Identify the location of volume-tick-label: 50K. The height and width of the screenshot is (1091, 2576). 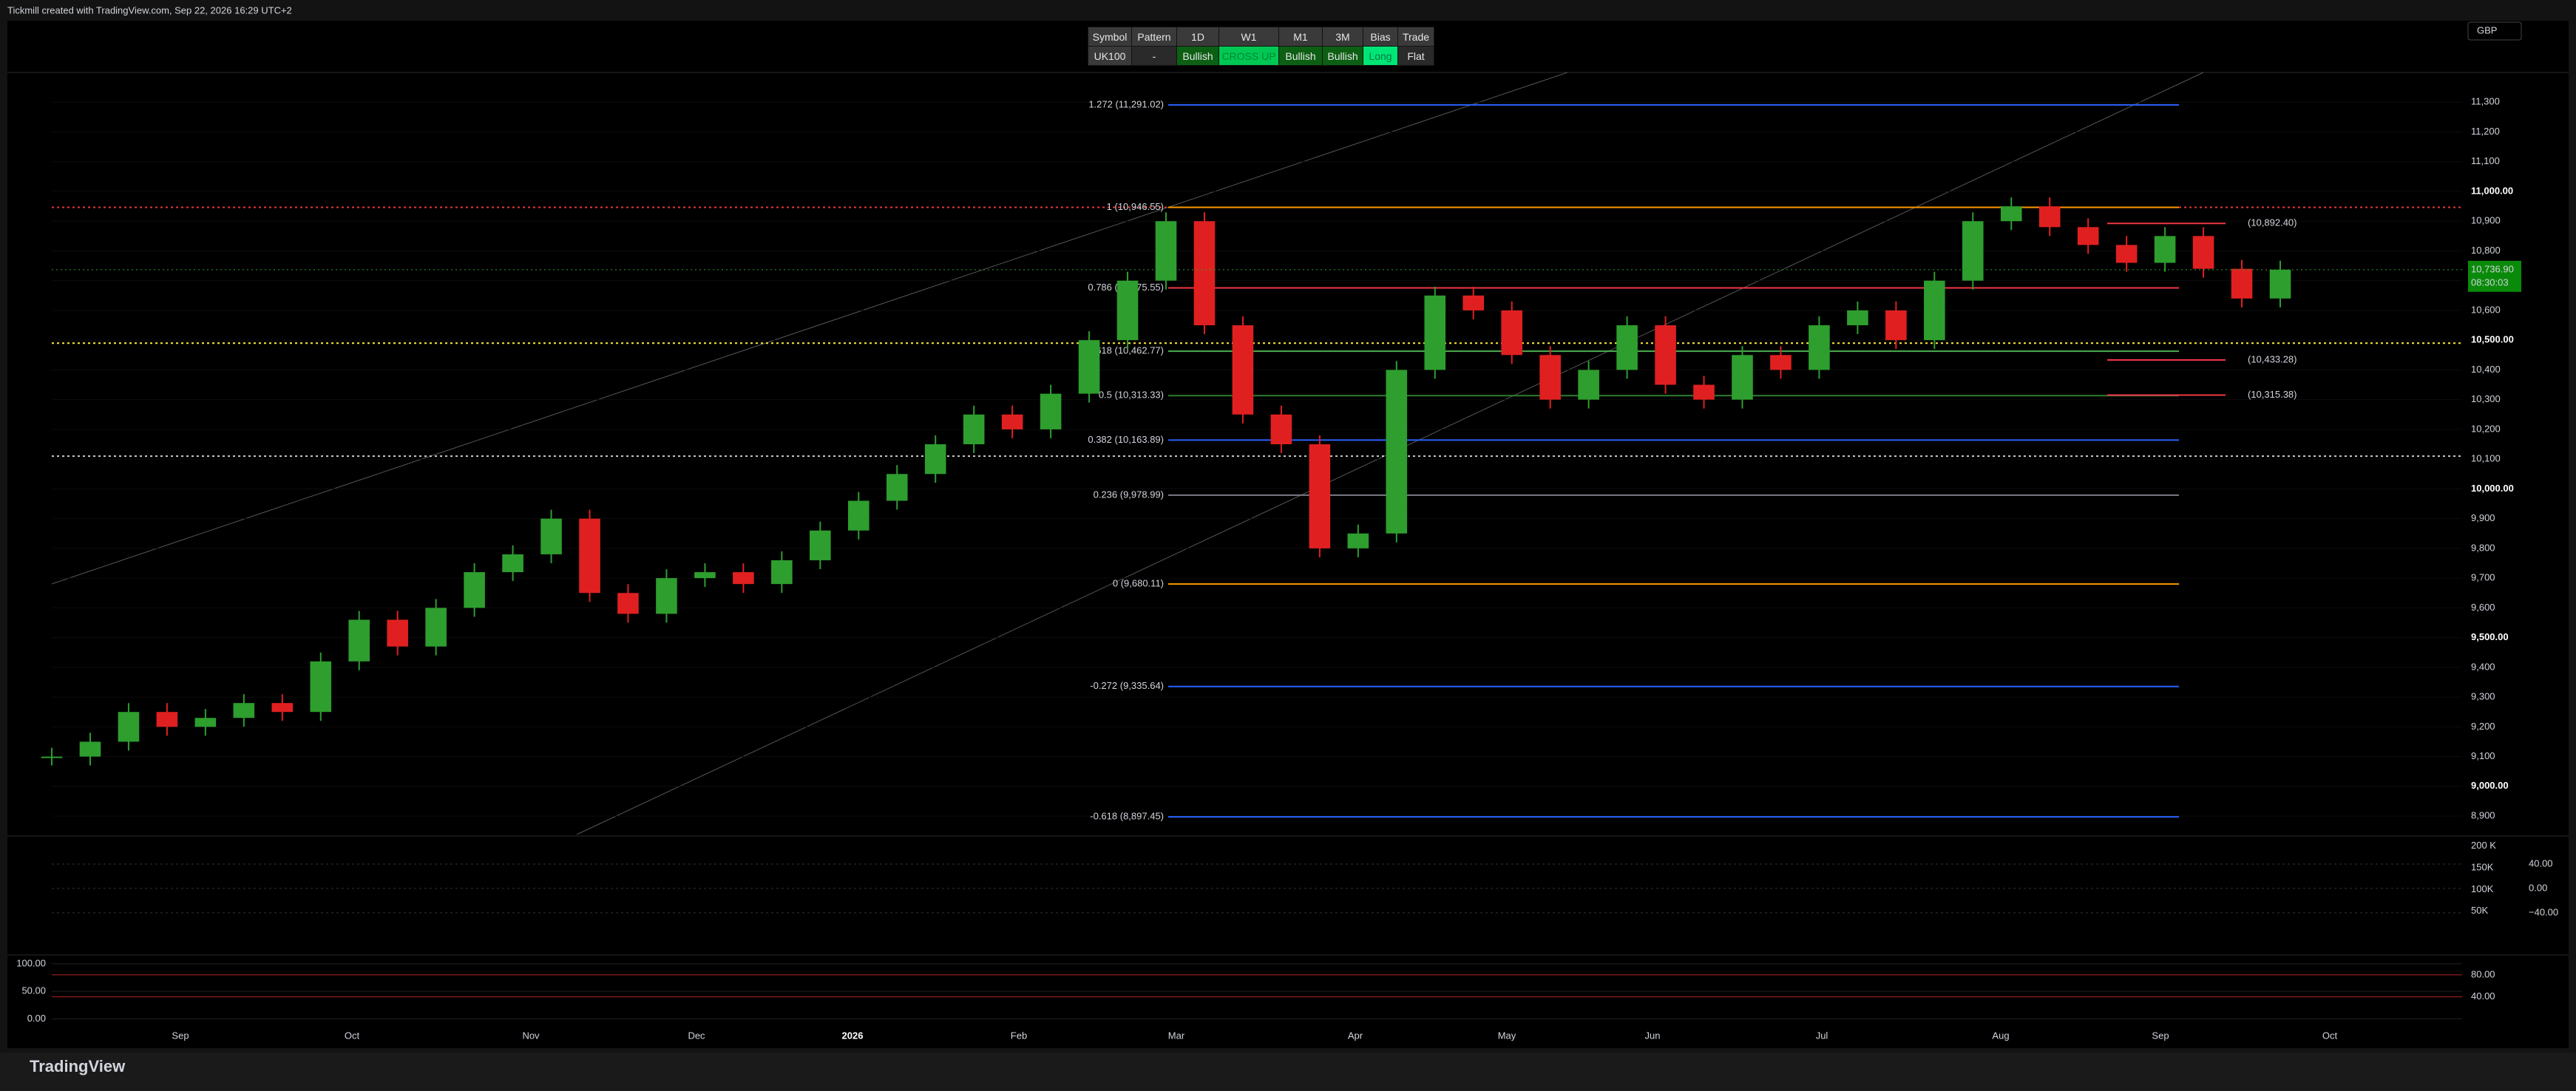
(2479, 911).